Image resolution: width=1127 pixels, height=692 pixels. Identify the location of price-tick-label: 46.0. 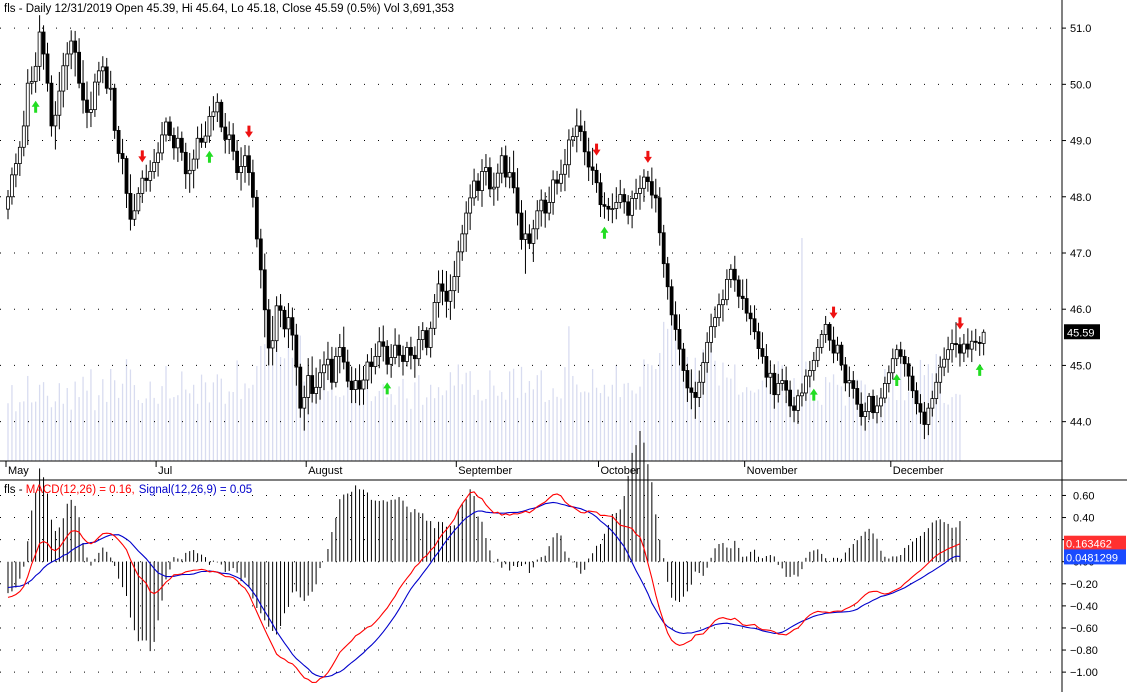
(1080, 310).